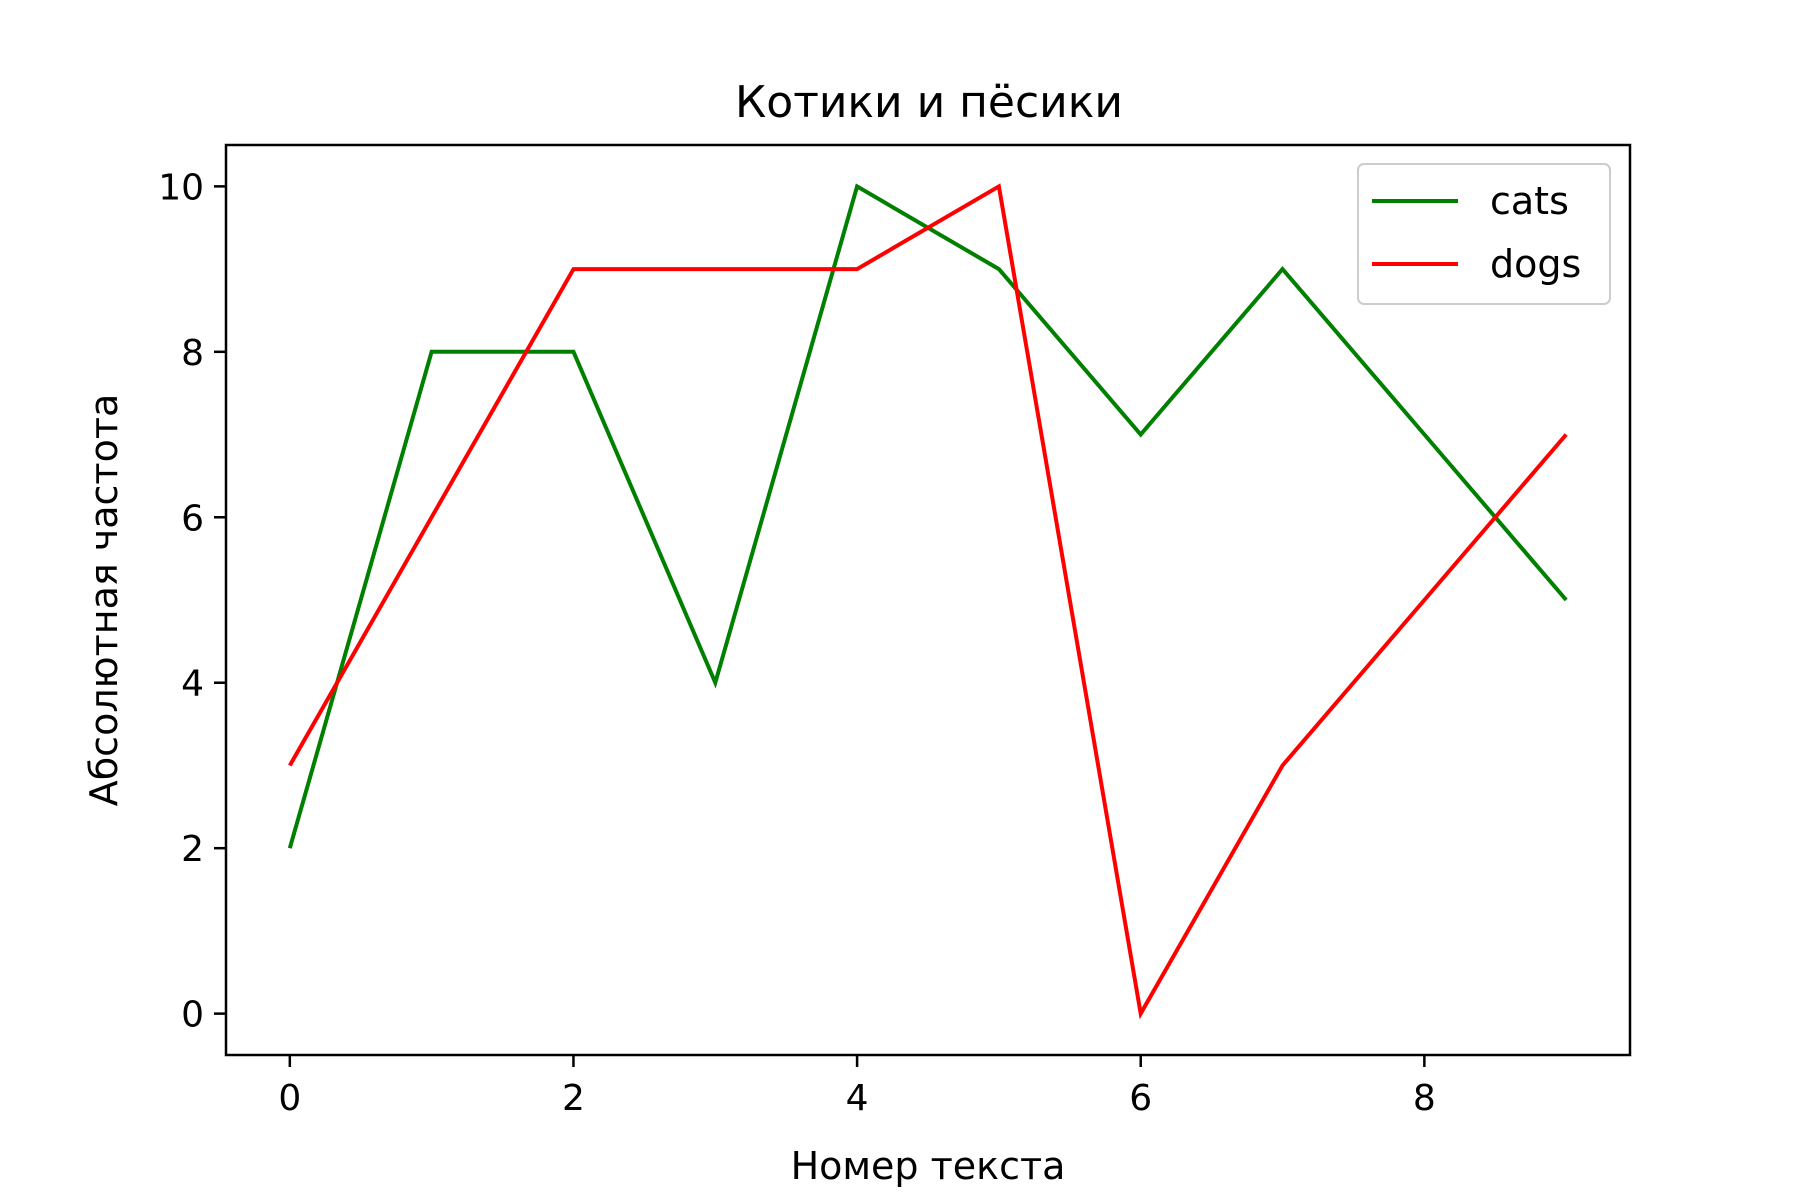 Image resolution: width=1800 pixels, height=1200 pixels. What do you see at coordinates (1140, 1098) in the screenshot?
I see `x-tick-label: 6` at bounding box center [1140, 1098].